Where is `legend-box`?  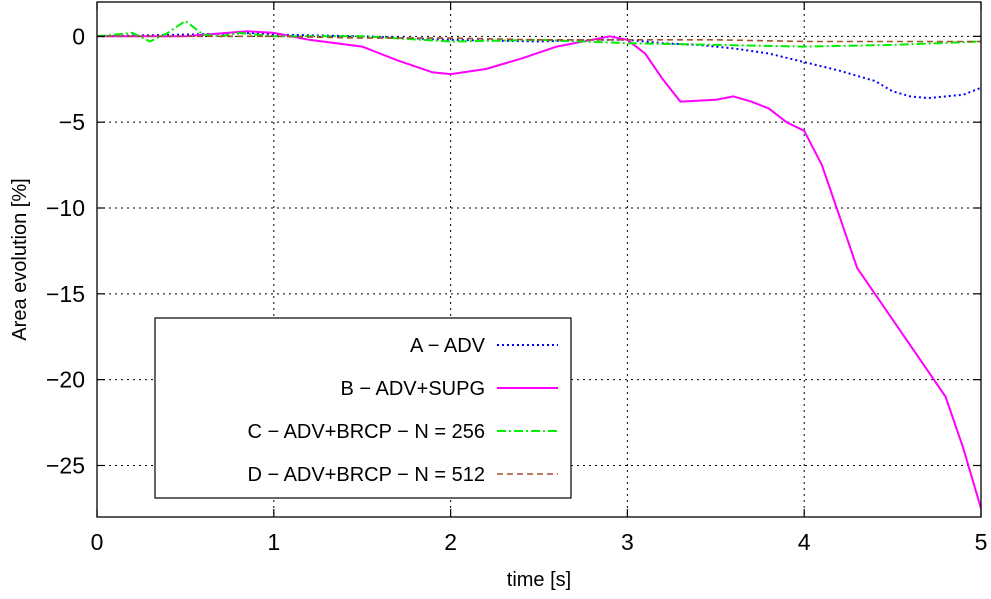 legend-box is located at coordinates (363, 408).